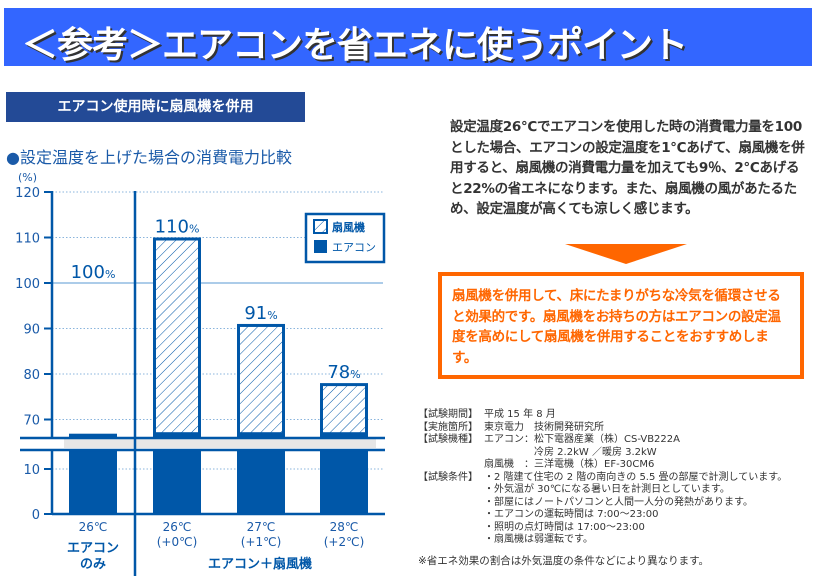 The width and height of the screenshot is (816, 582). I want to click on note-value: ・部屋にはノートパソコンと人間一人分の発熱があります。, so click(618, 502).